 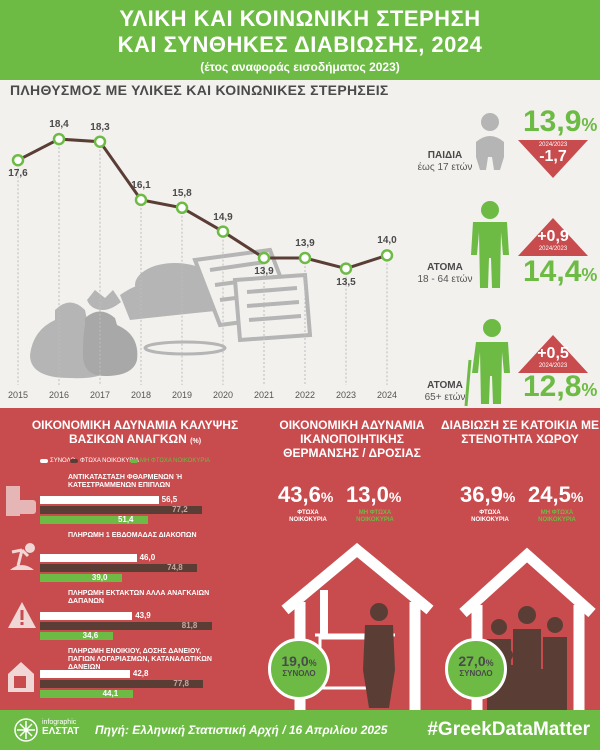 What do you see at coordinates (520, 432) in the screenshot?
I see `overcrowding-title: ΔΙΑΒΙΩΣΗ ΣΕ ΚΑΤΟΙΚΙΑ ΜΕ ΣΤΕΝΟΤΗΤΑ ΧΩΡΟΥ` at bounding box center [520, 432].